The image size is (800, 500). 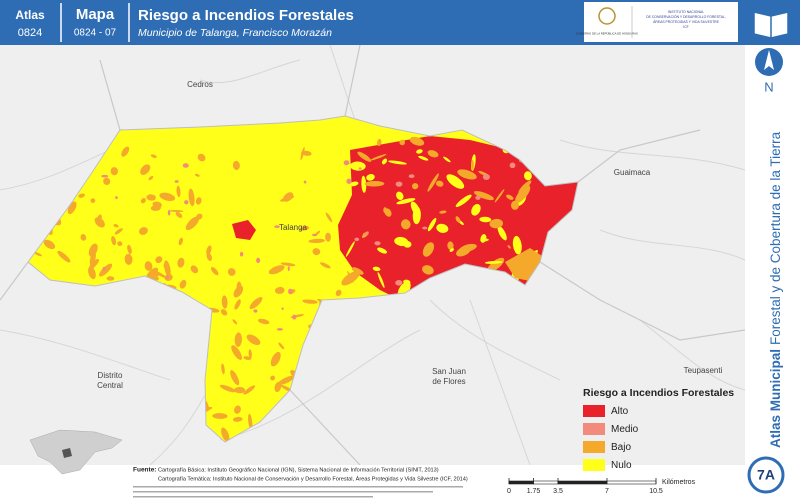 What do you see at coordinates (521, 482) in the screenshot?
I see `scale-segment` at bounding box center [521, 482].